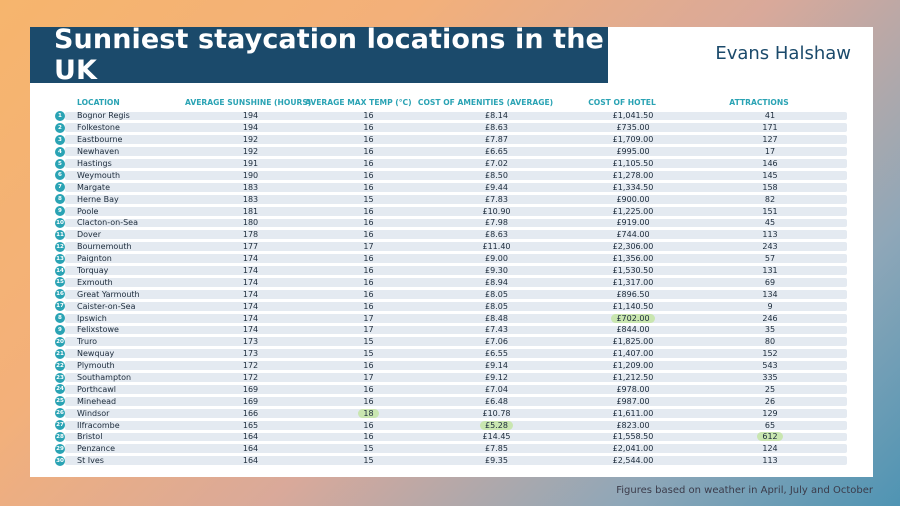 The height and width of the screenshot is (506, 900). What do you see at coordinates (250, 378) in the screenshot?
I see `cell-sunshine: 172` at bounding box center [250, 378].